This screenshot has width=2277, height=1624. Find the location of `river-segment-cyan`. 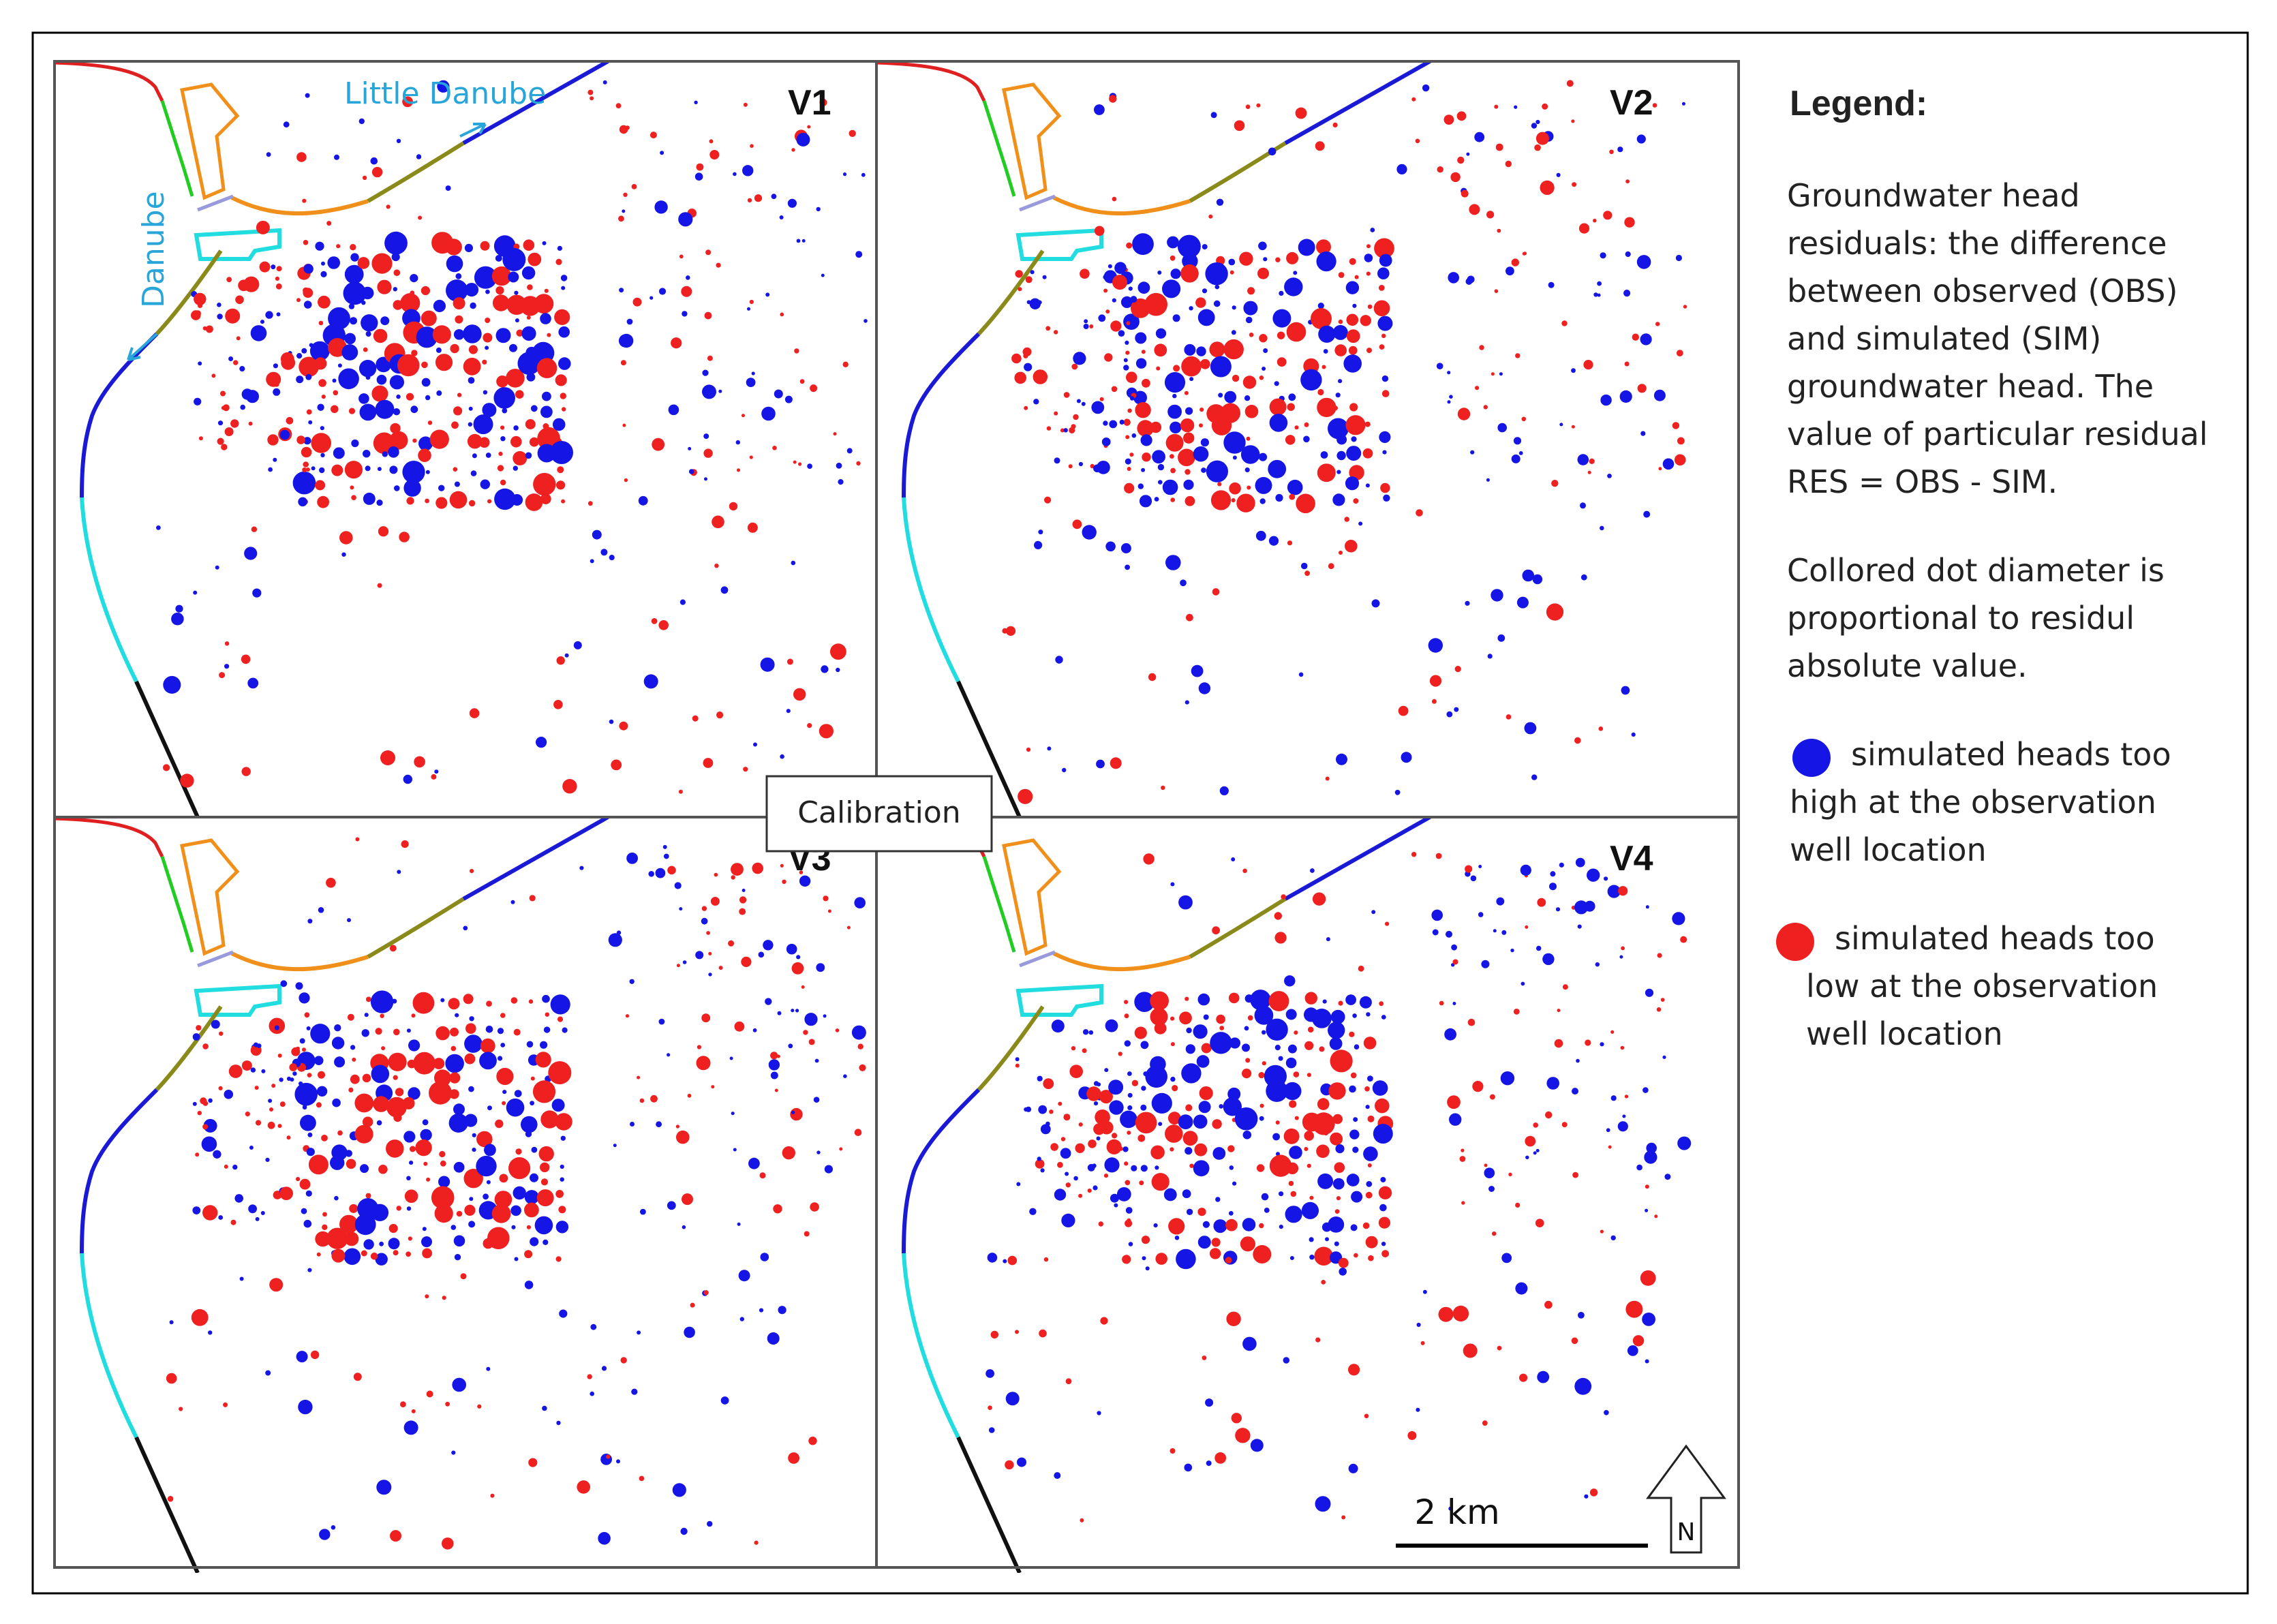

river-segment-cyan is located at coordinates (931, 1346).